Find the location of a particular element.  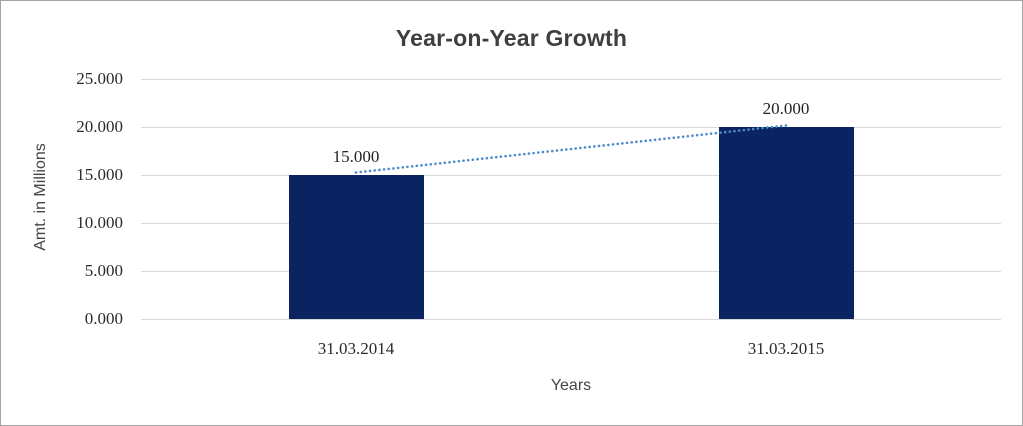

y-tick-label: 5.000 is located at coordinates (103, 270).